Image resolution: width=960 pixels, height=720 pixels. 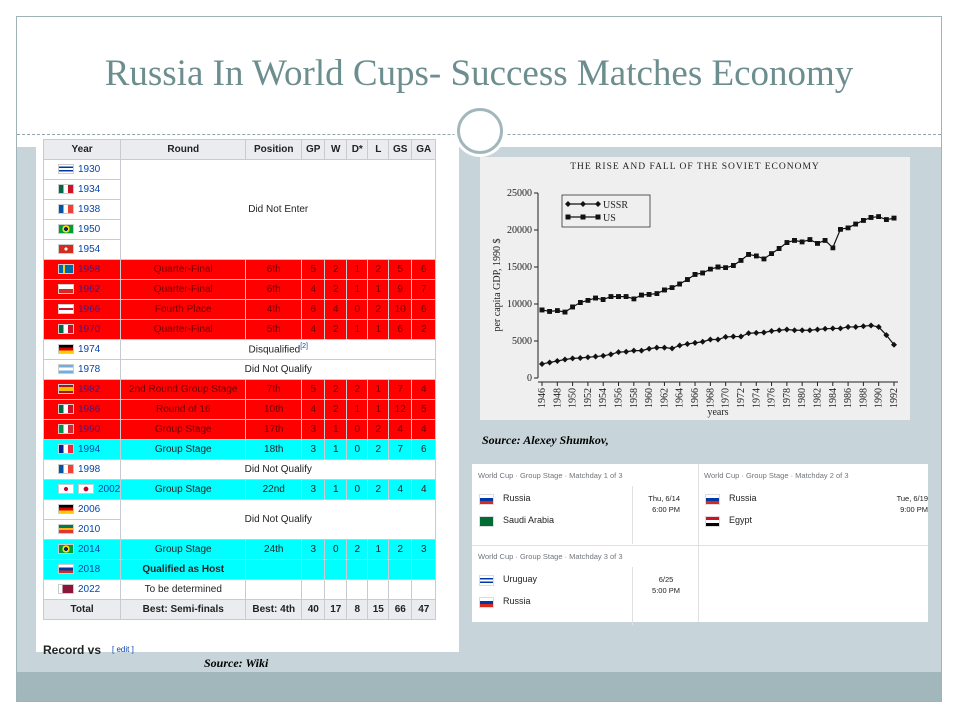 I want to click on year-link: 2022, so click(x=89, y=589).